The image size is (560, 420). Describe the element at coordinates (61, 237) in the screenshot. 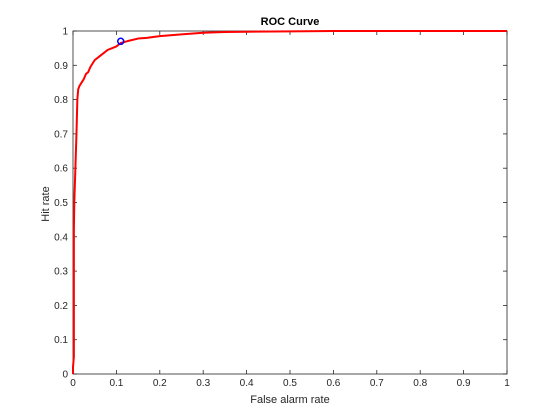

I see `y-tick-label: 0.4` at that location.